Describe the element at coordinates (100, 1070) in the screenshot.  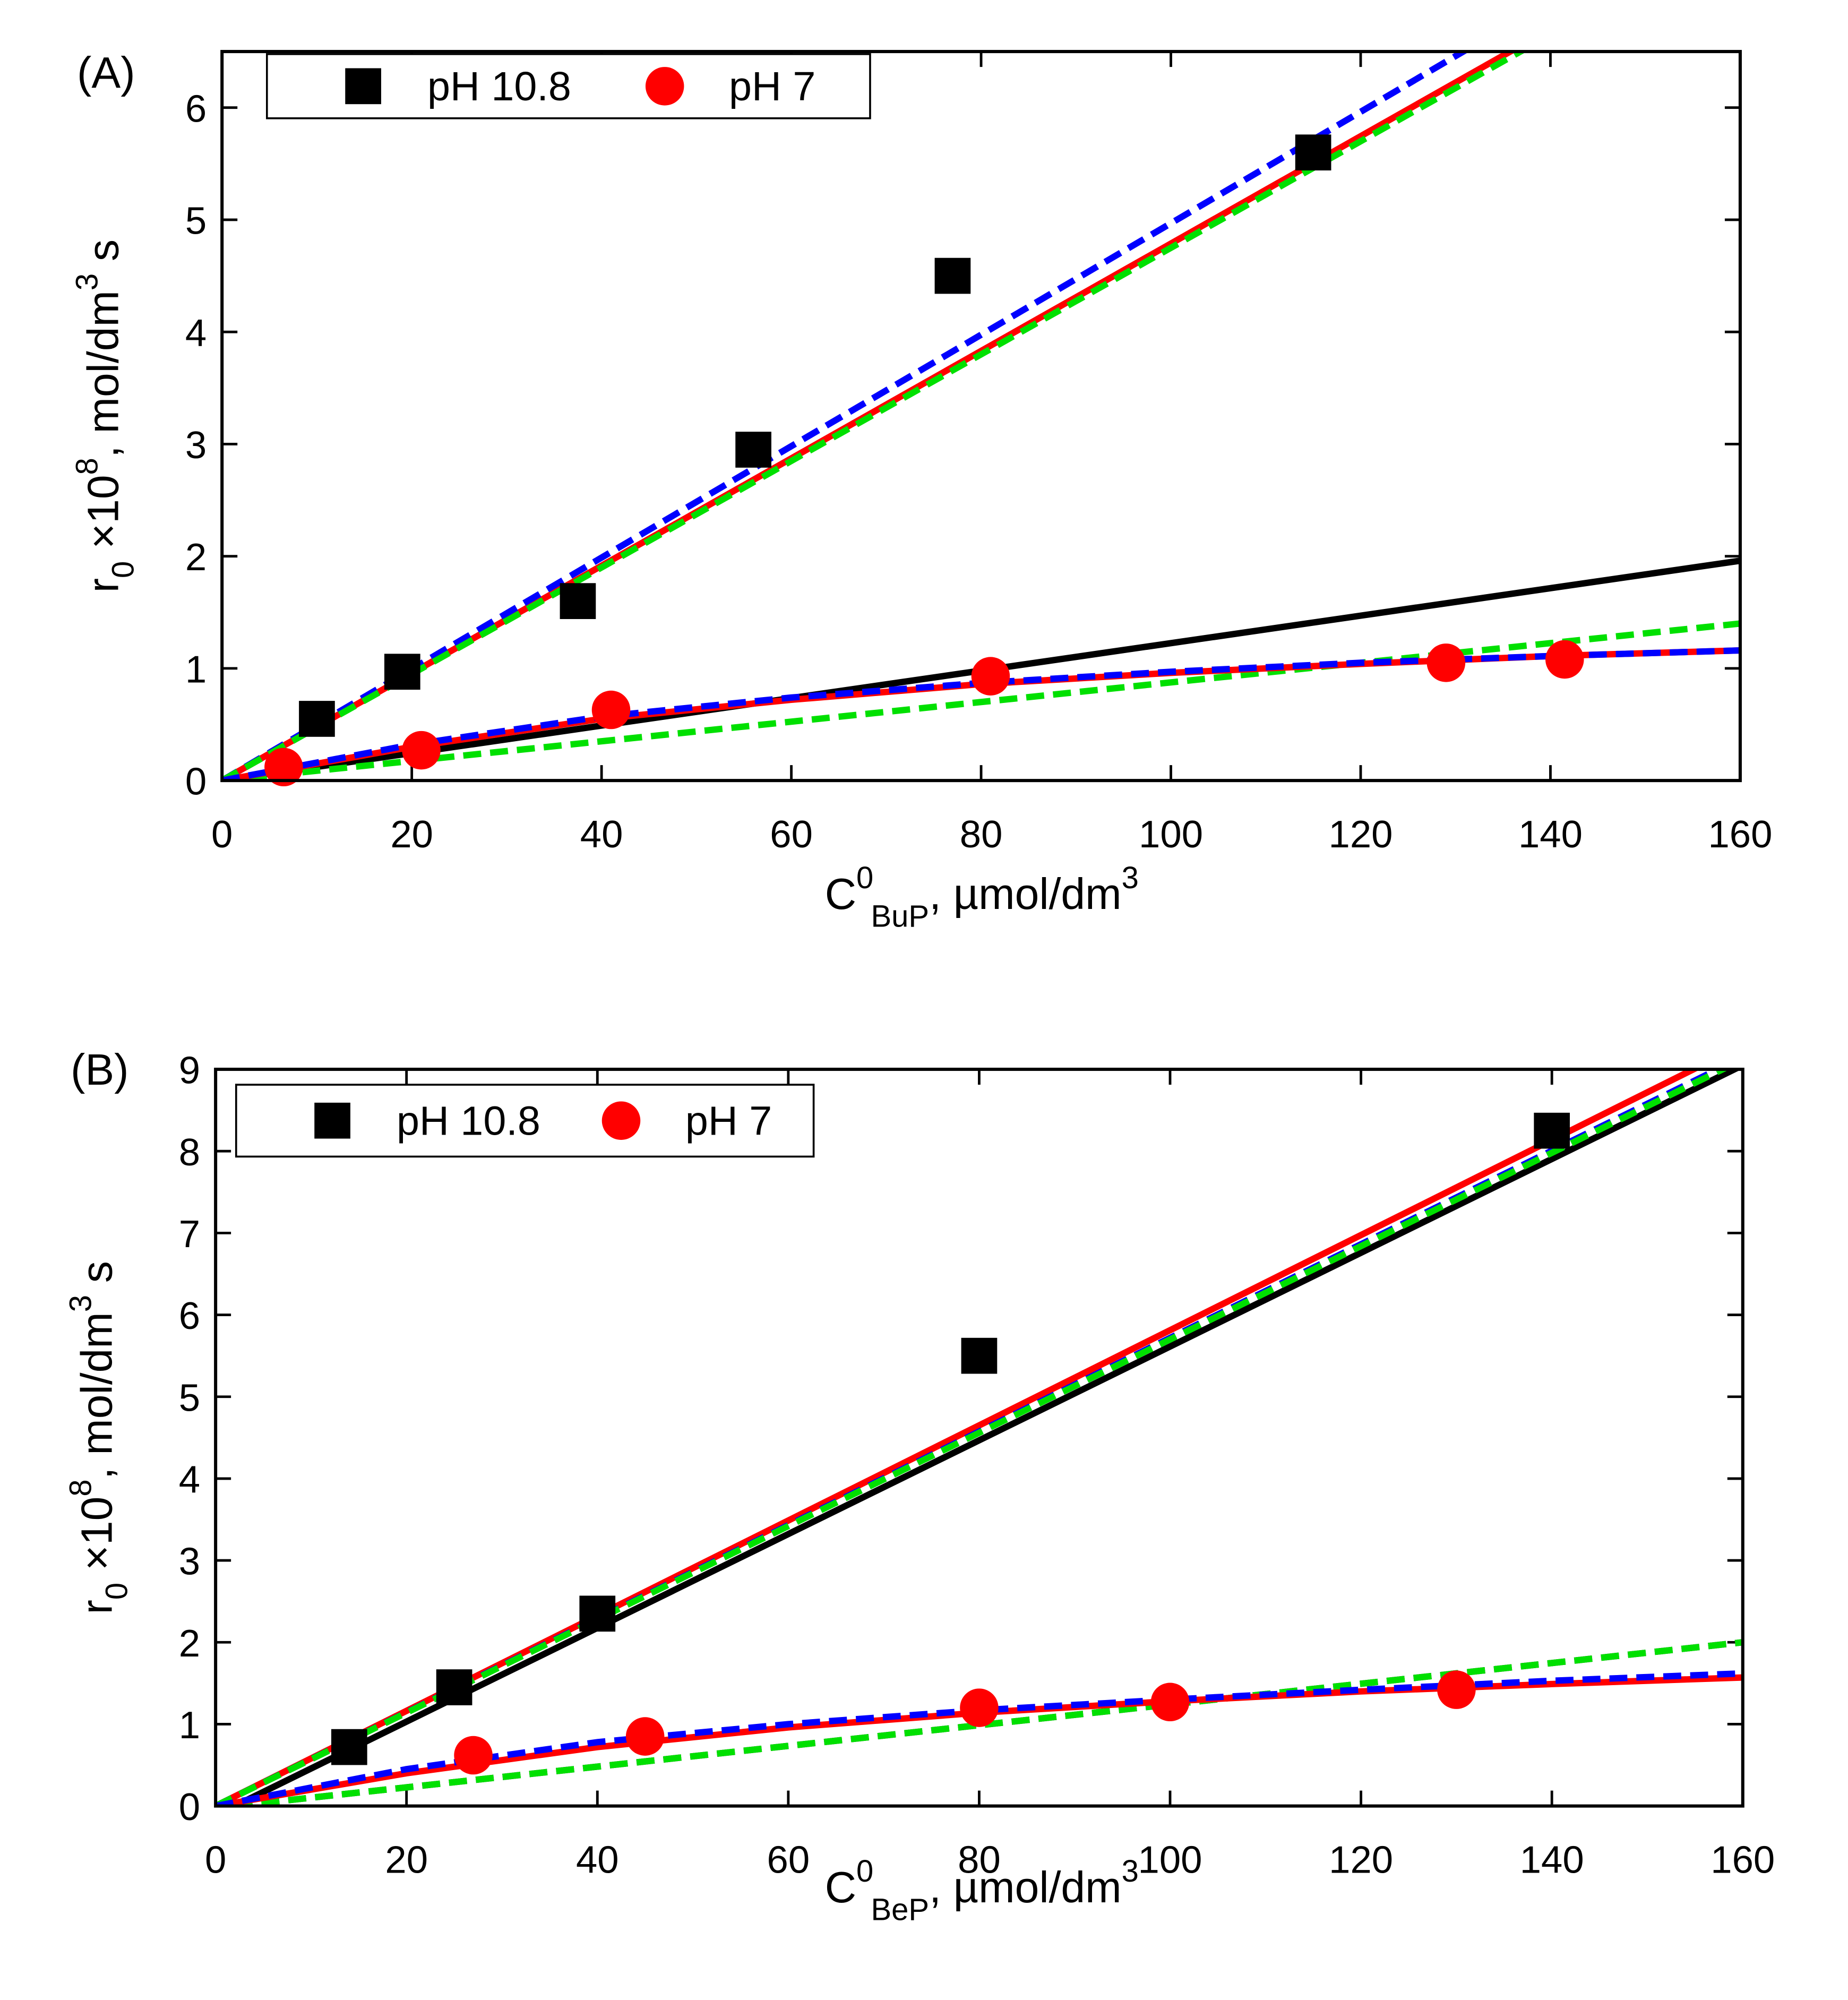
I see `panel-label: (B)` at that location.